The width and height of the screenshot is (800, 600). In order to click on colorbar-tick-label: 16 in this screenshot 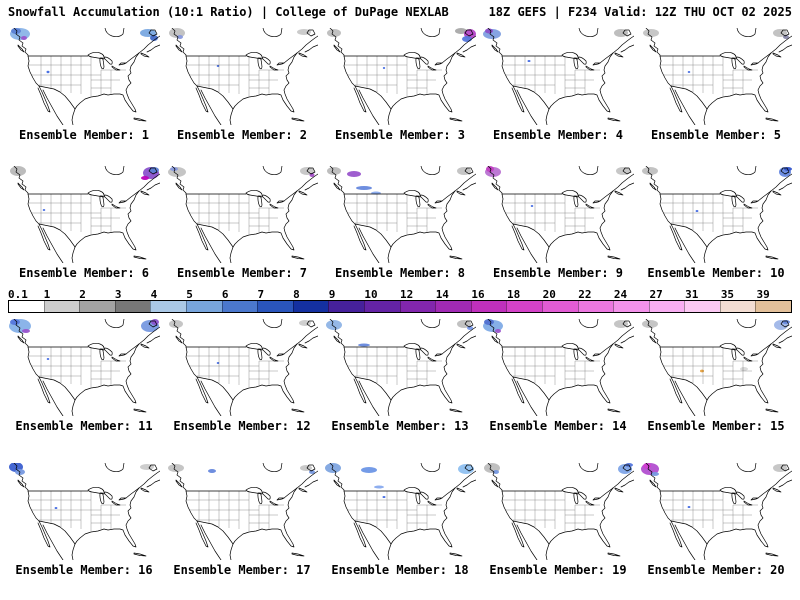, I will do `click(478, 294)`.